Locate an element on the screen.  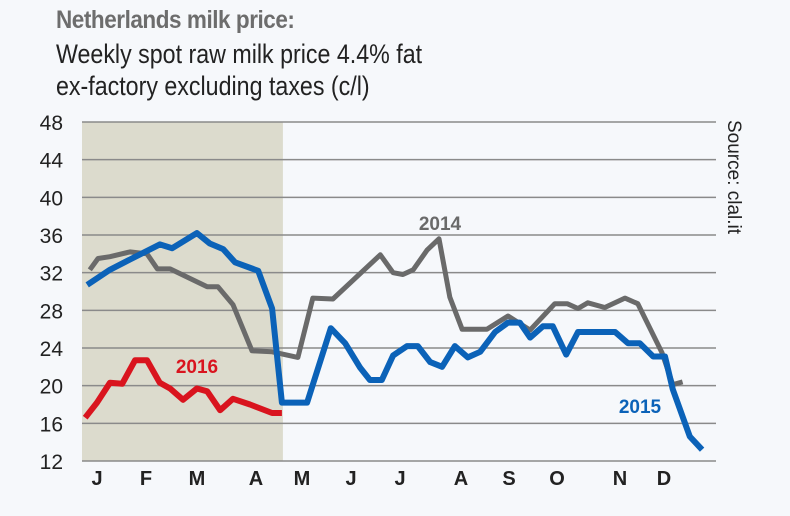
series-label-2015: 2015 is located at coordinates (640, 407).